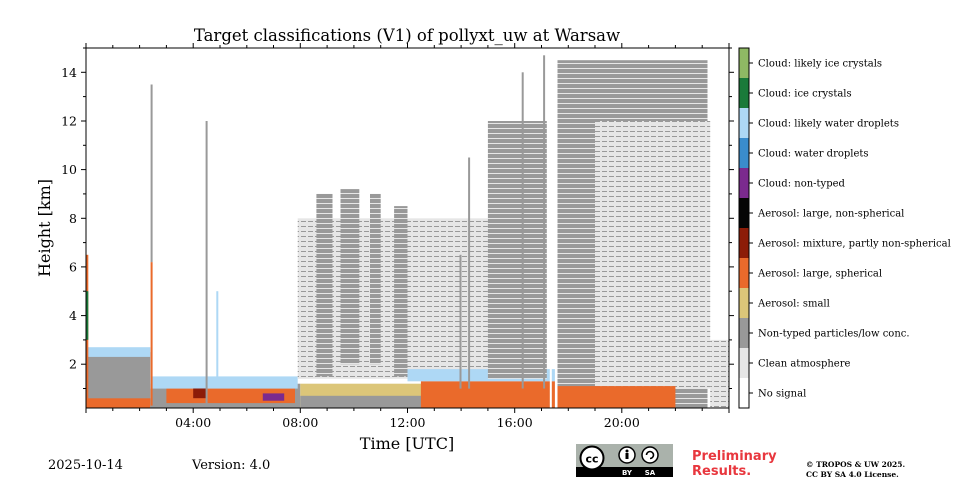  I want to click on by-icon-label: BY, so click(627, 473).